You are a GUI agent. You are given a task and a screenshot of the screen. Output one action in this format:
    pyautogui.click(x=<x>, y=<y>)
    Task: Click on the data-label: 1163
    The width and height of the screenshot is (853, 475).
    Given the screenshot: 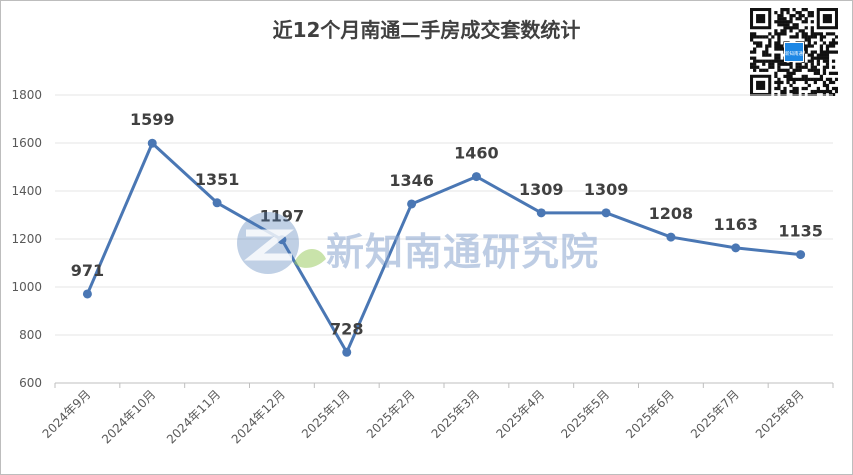 What is the action you would take?
    pyautogui.click(x=735, y=224)
    